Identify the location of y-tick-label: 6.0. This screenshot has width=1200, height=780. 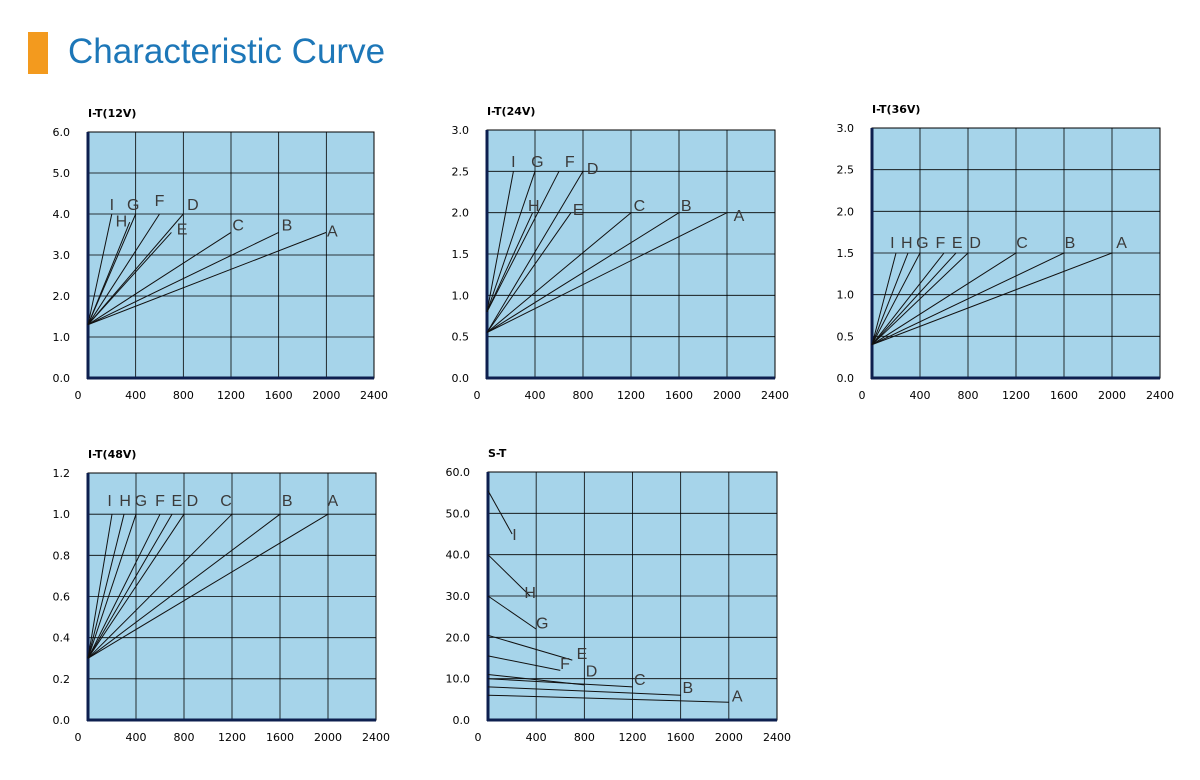
(62, 132).